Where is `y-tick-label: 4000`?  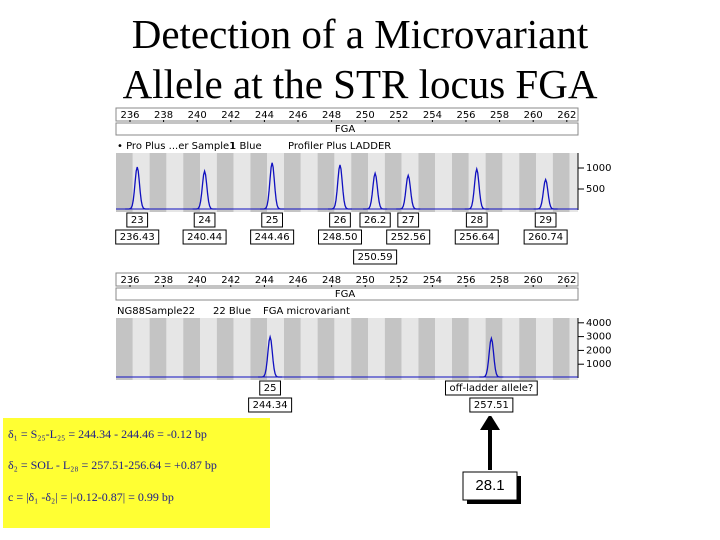
y-tick-label: 4000 is located at coordinates (598, 323).